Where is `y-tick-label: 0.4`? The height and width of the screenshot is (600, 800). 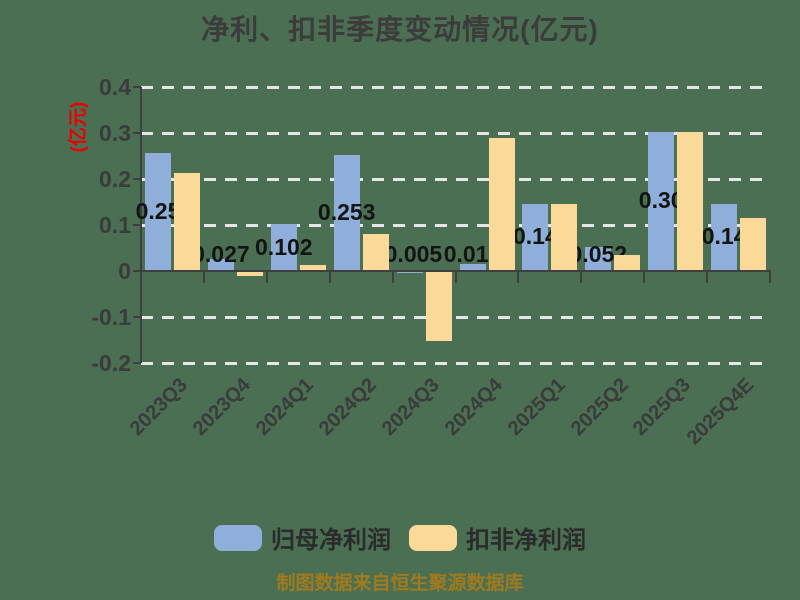
y-tick-label: 0.4 is located at coordinates (115, 87).